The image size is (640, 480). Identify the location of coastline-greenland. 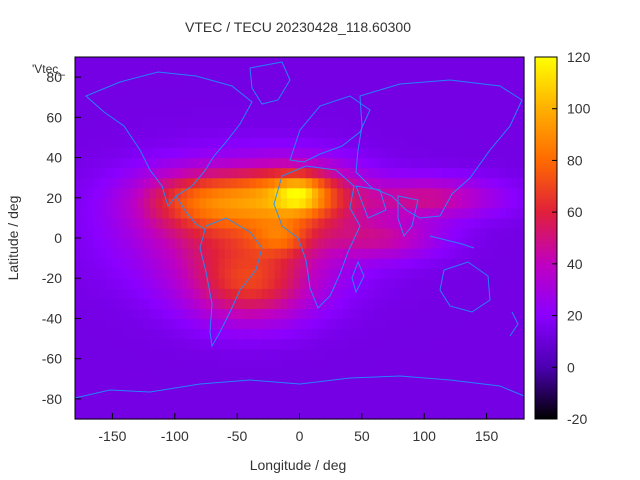
(270, 83).